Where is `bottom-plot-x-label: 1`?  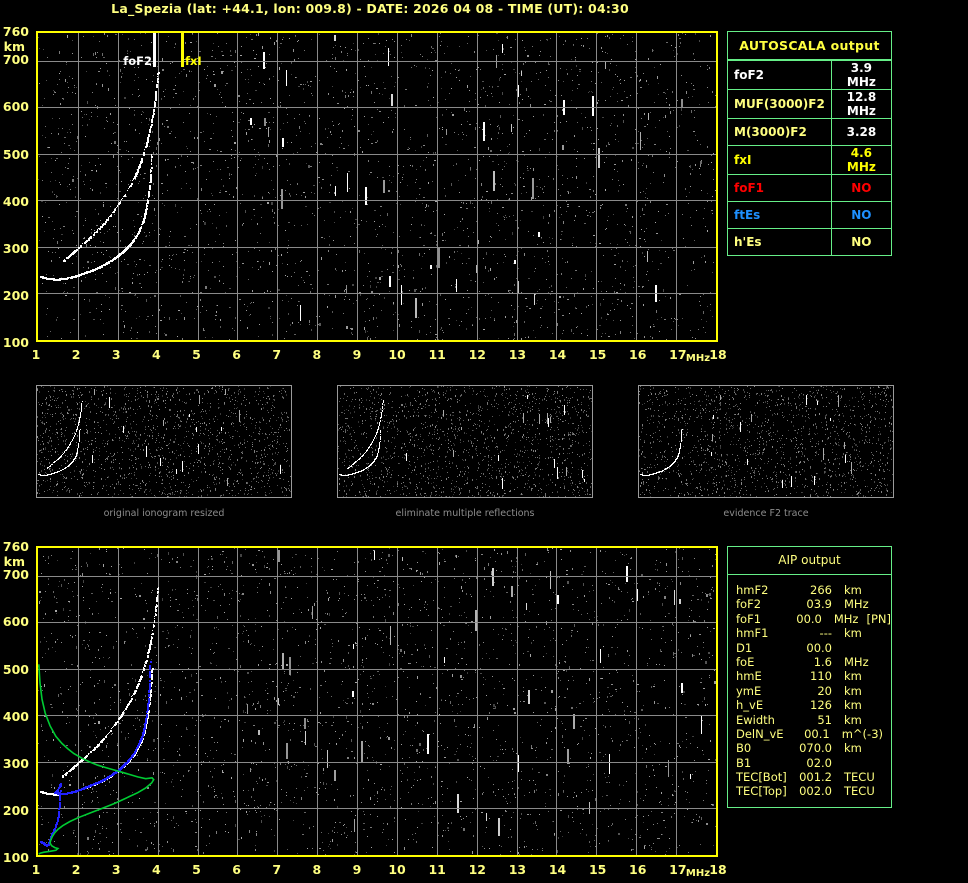 bottom-plot-x-label: 1 is located at coordinates (36, 869).